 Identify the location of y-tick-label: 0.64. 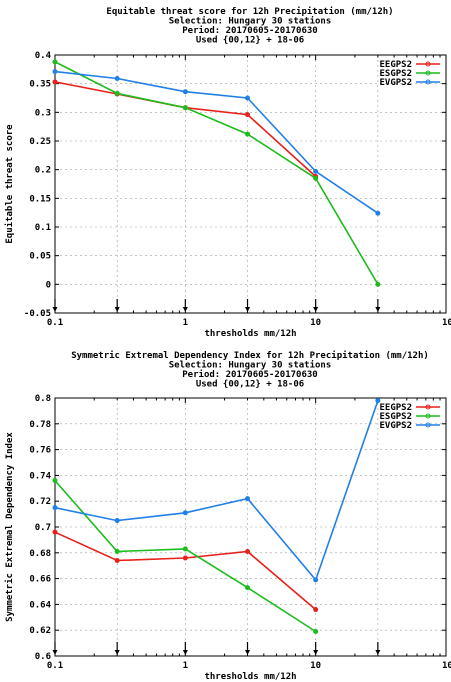
(40, 605).